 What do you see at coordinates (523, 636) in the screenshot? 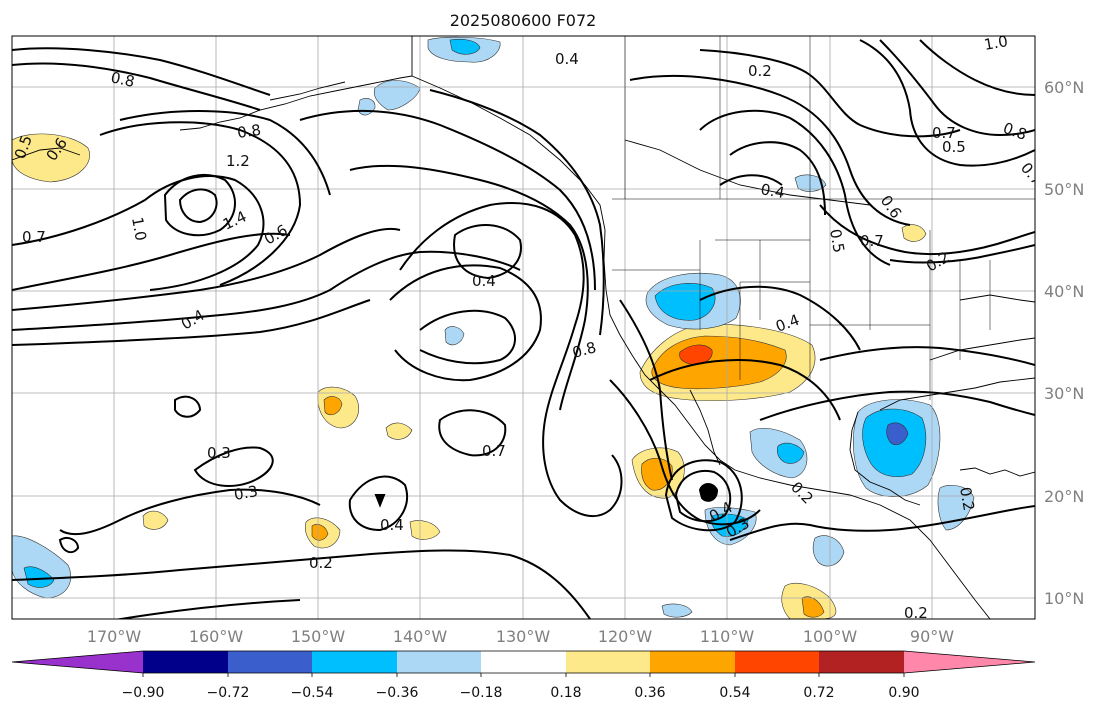
I see `lon-label: 130°W` at bounding box center [523, 636].